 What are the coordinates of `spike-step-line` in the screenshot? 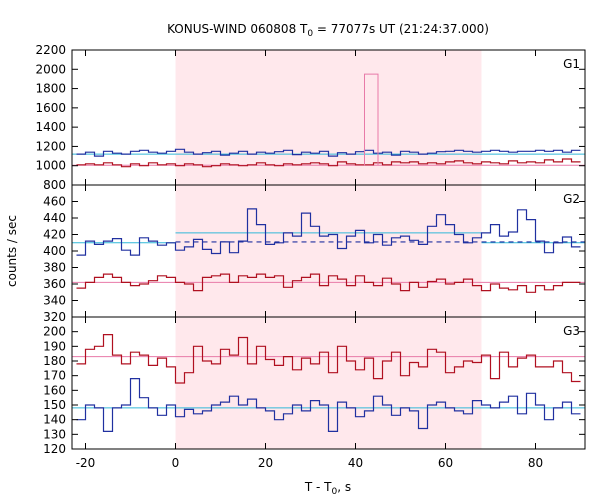 It's located at (371, 119).